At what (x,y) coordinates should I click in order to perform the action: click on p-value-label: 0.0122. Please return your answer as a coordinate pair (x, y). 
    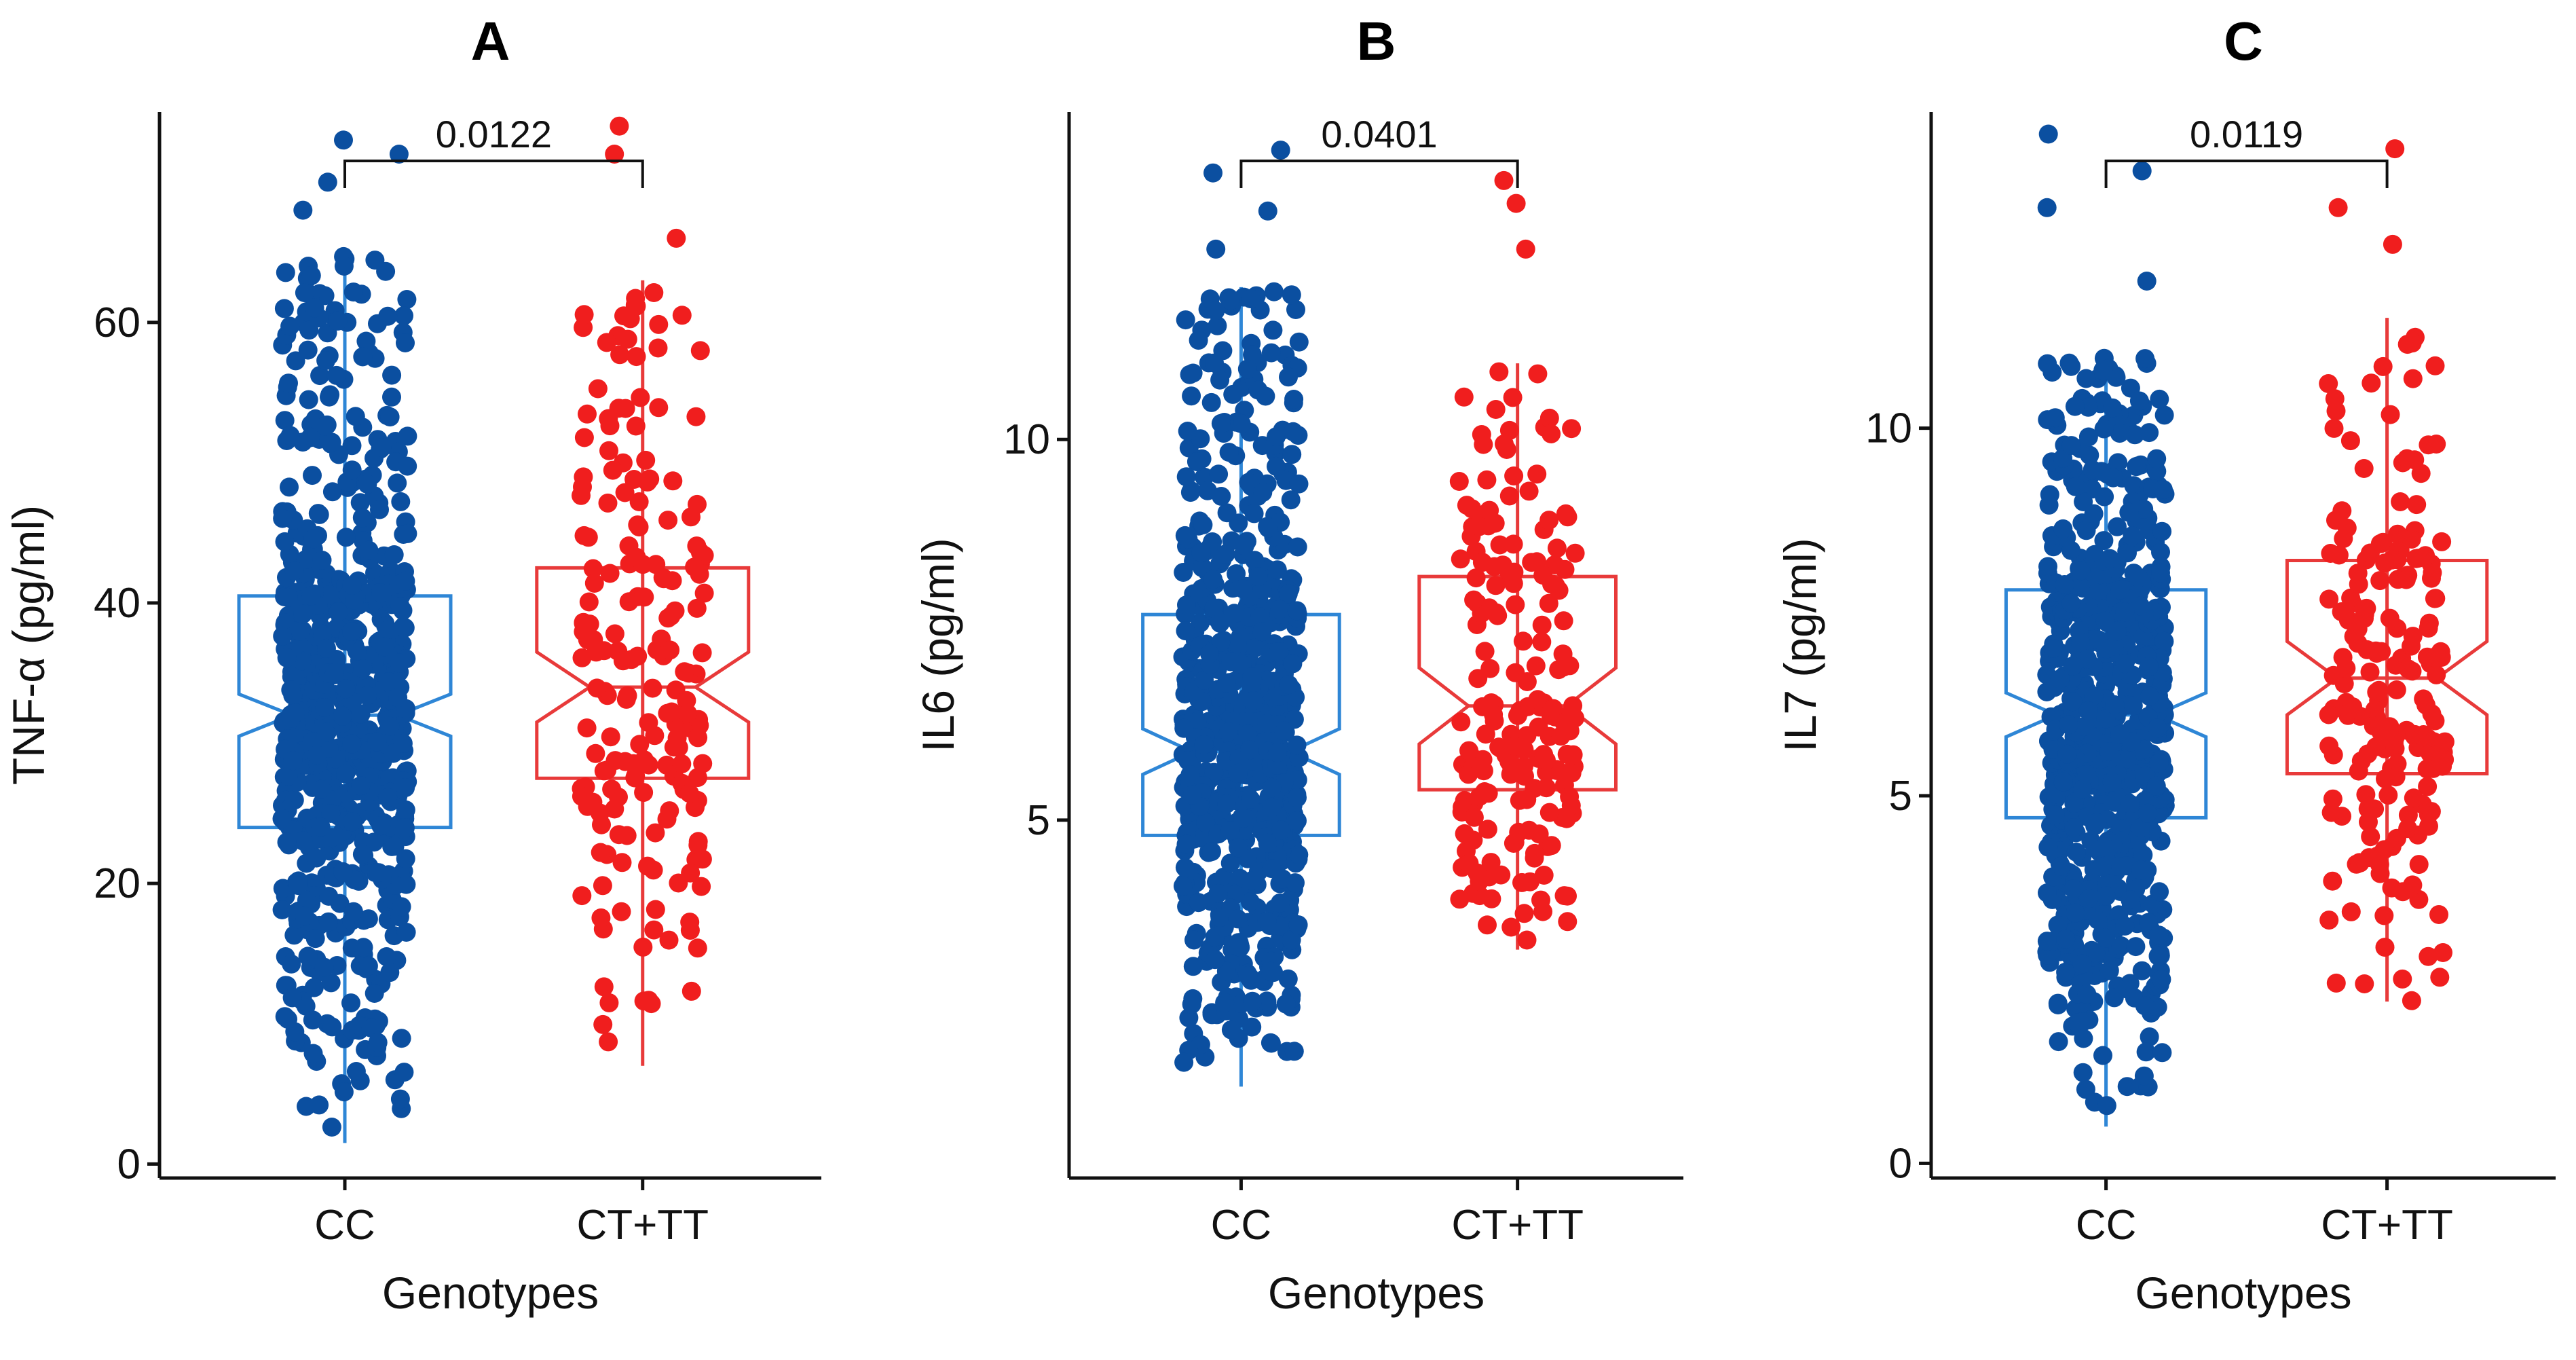
    Looking at the image, I should click on (494, 134).